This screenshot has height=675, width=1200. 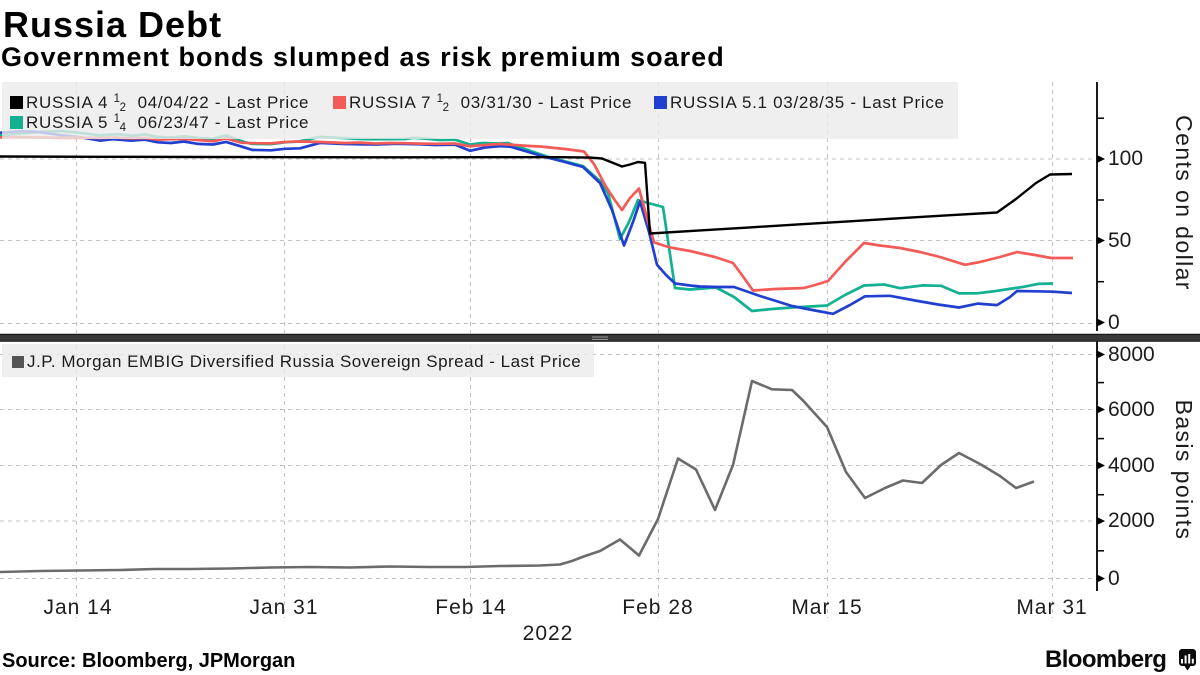 I want to click on svg-text: Cents on dollar, so click(x=1184, y=203).